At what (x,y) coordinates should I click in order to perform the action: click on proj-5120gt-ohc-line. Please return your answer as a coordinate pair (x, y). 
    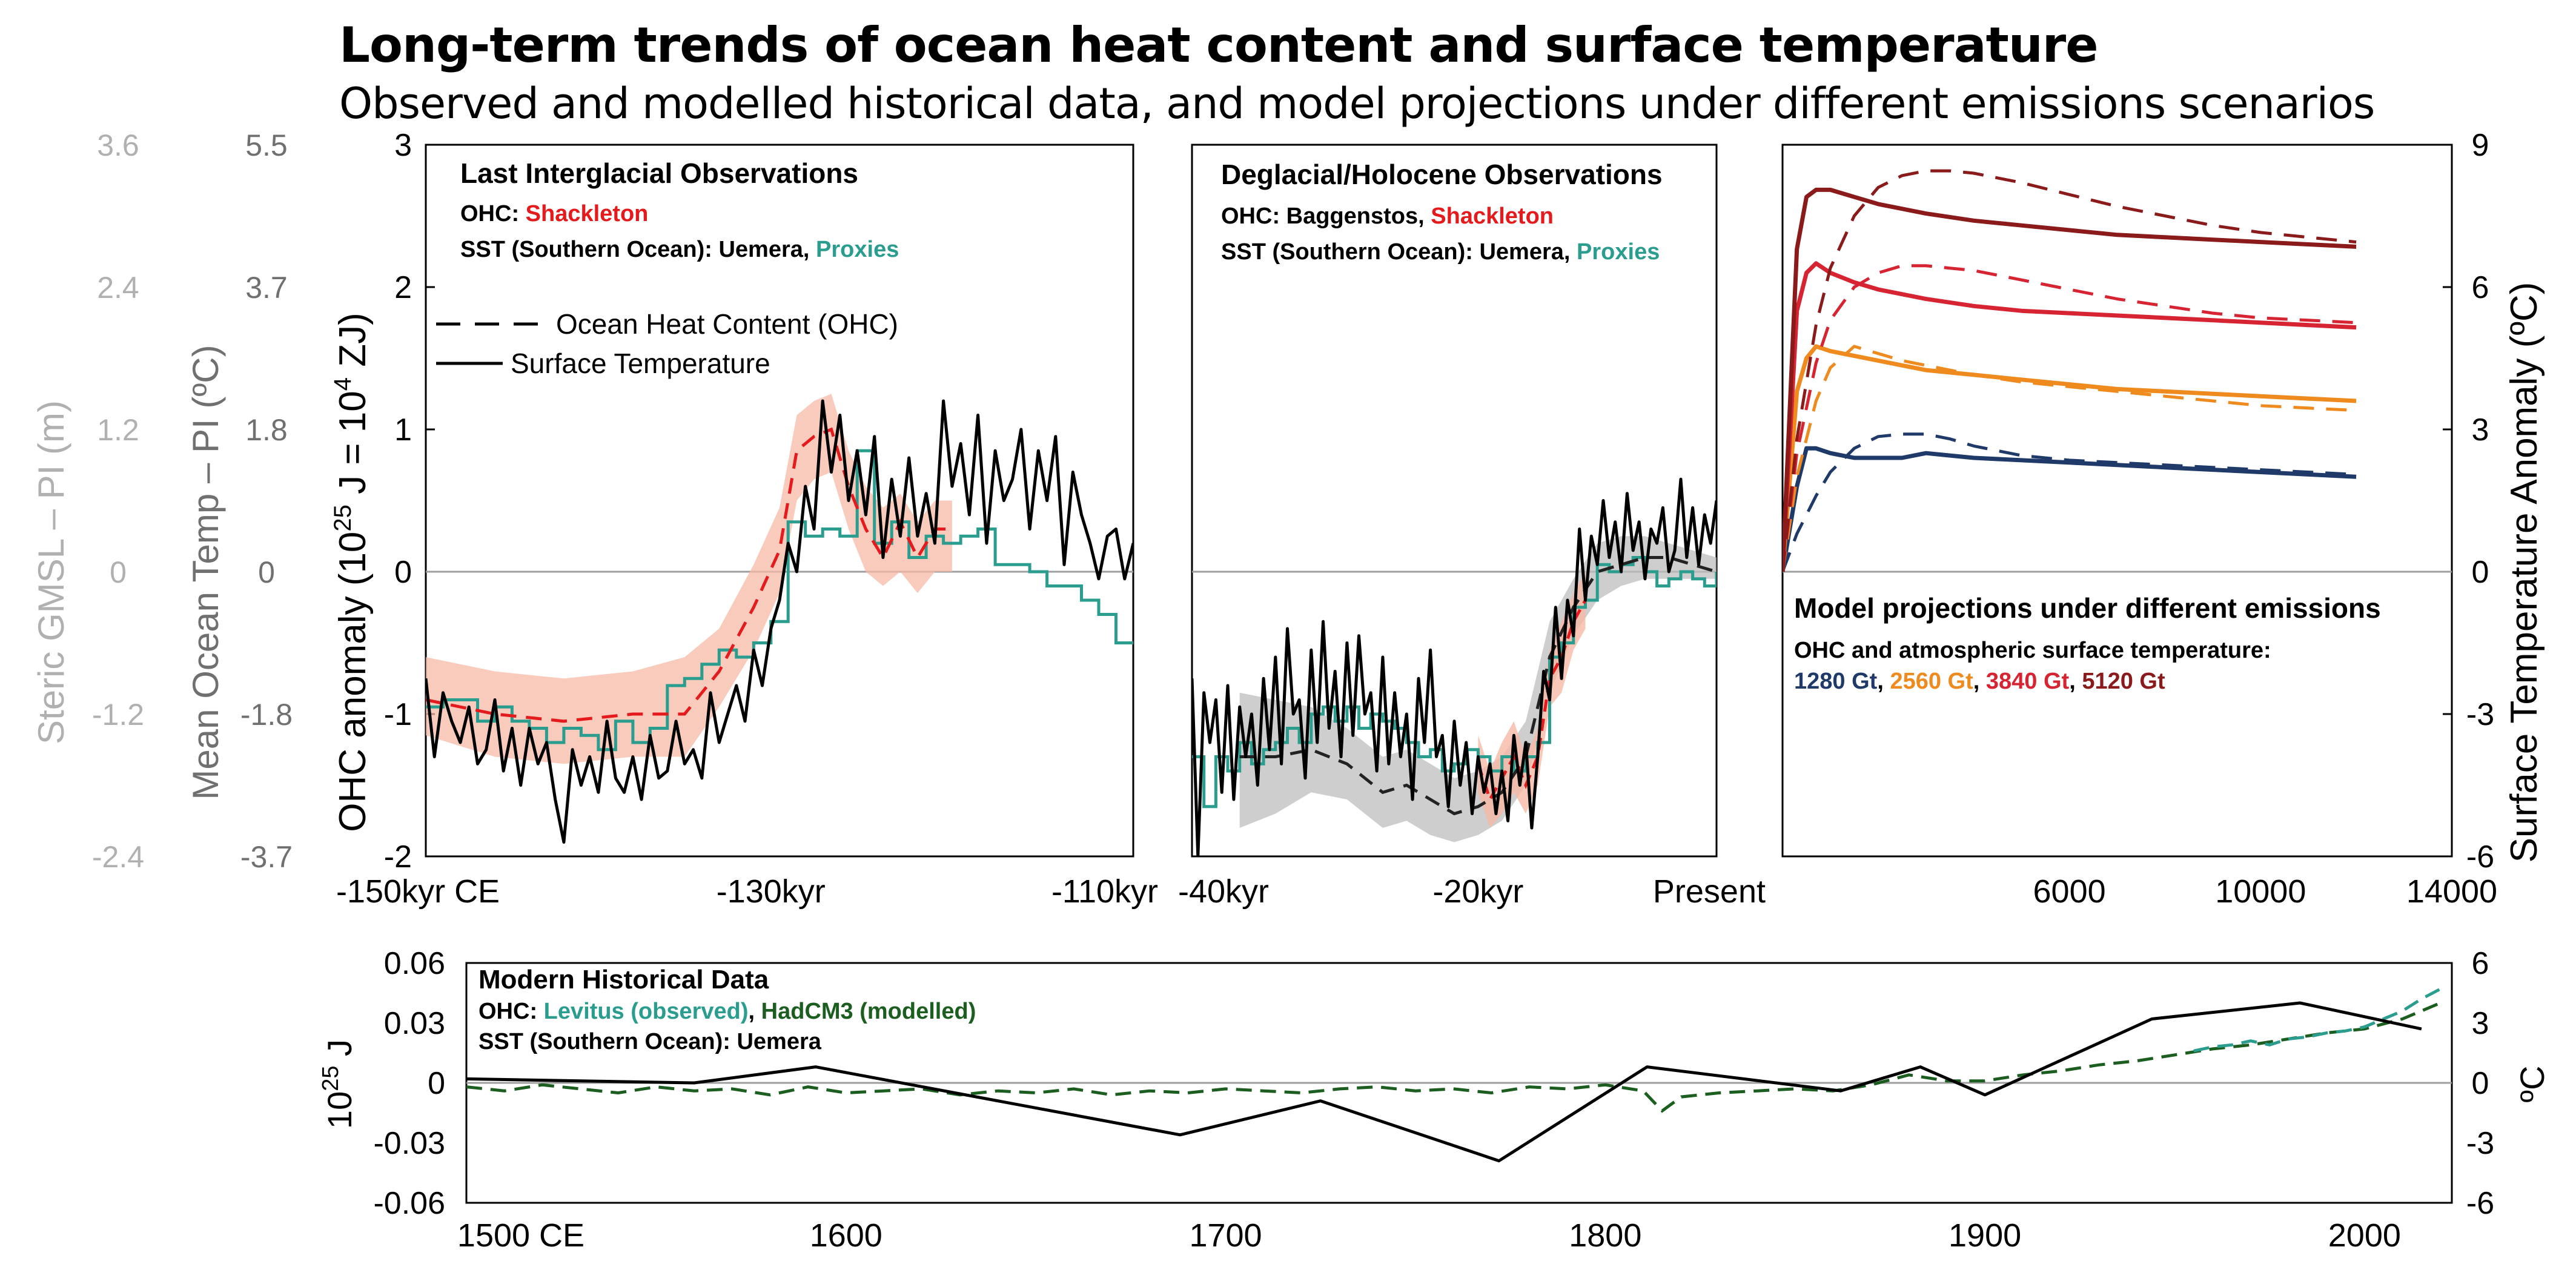
    Looking at the image, I should click on (2070, 370).